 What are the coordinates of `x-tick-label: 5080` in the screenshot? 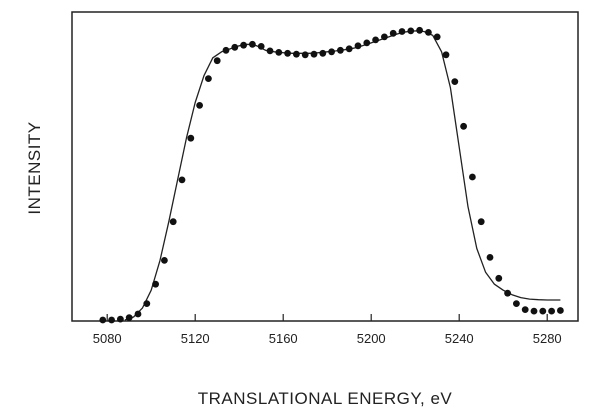 It's located at (107, 338).